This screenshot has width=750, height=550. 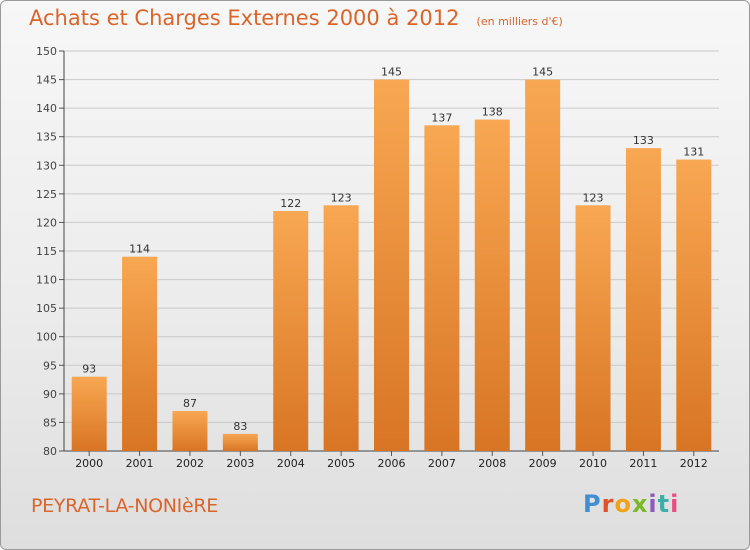 I want to click on x-tick-label: 2009, so click(x=543, y=463).